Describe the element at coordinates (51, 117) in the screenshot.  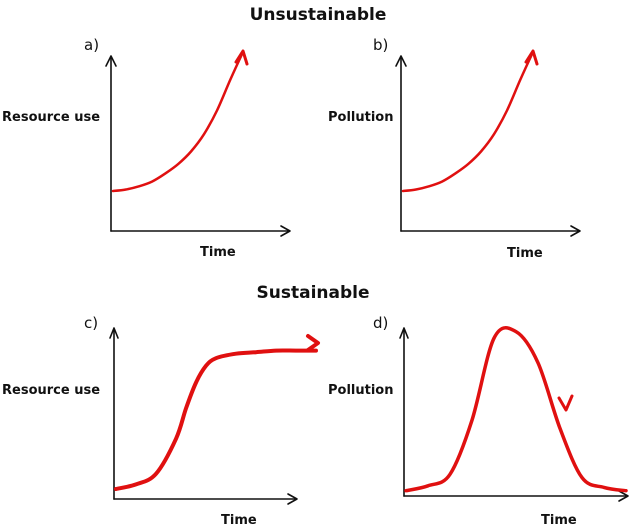
I see `panel-a-ylabel: Resource use` at that location.